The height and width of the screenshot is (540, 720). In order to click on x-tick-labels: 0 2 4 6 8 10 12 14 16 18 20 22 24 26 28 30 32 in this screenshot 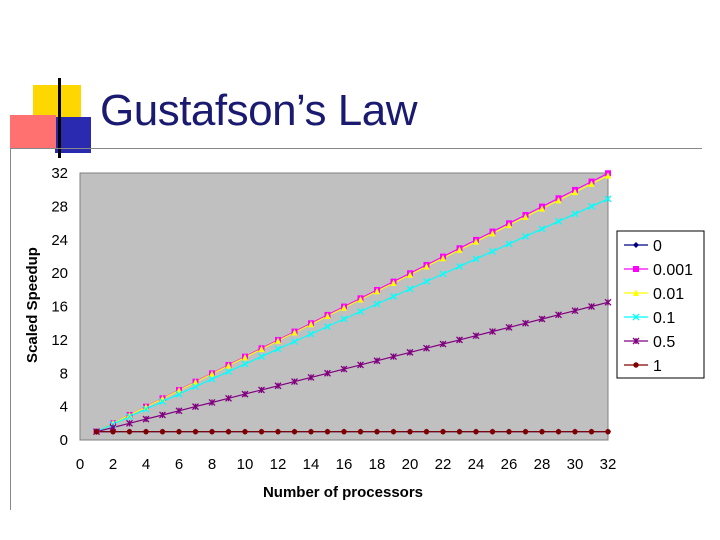, I will do `click(346, 464)`.